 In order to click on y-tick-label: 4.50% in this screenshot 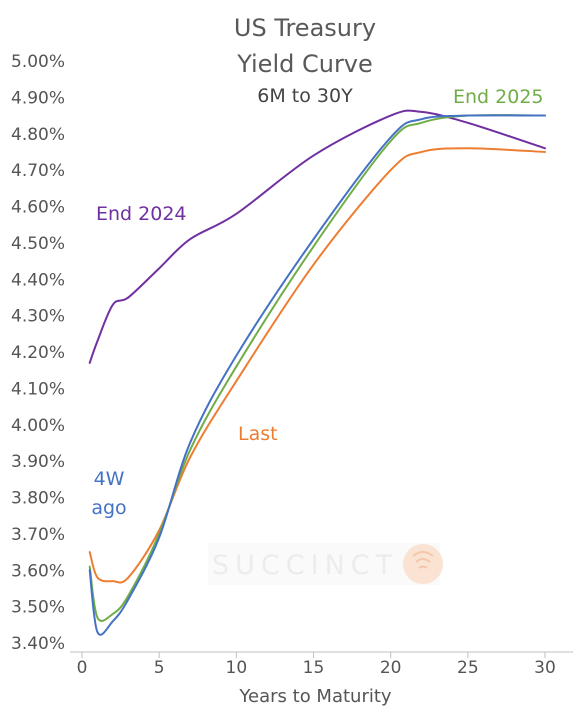, I will do `click(38, 244)`.